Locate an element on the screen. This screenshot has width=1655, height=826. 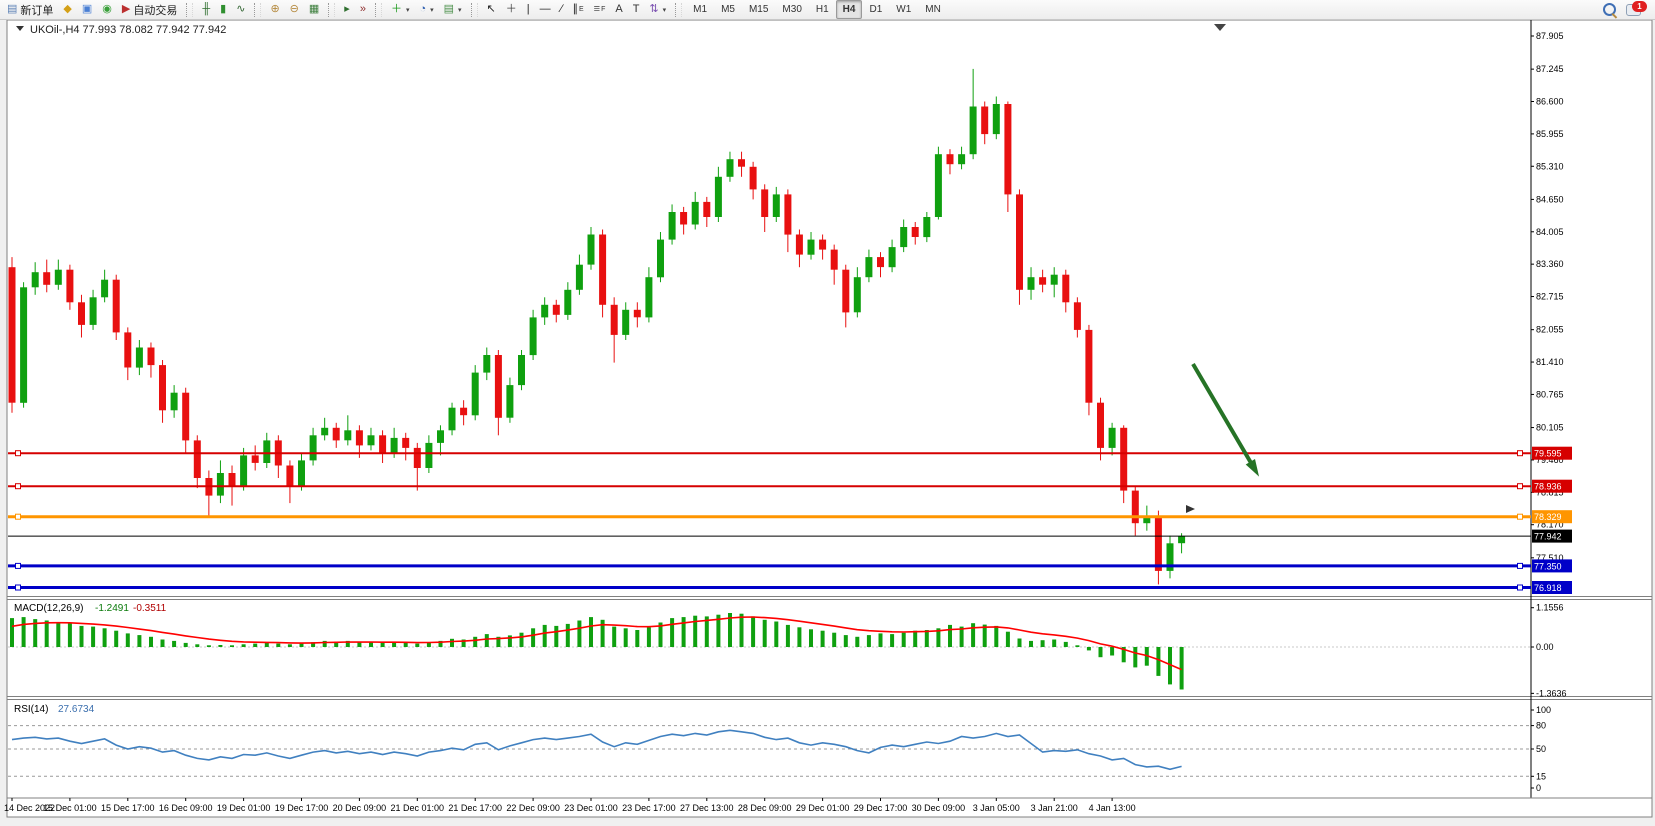
timeframe-D1: D1 is located at coordinates (876, 9).